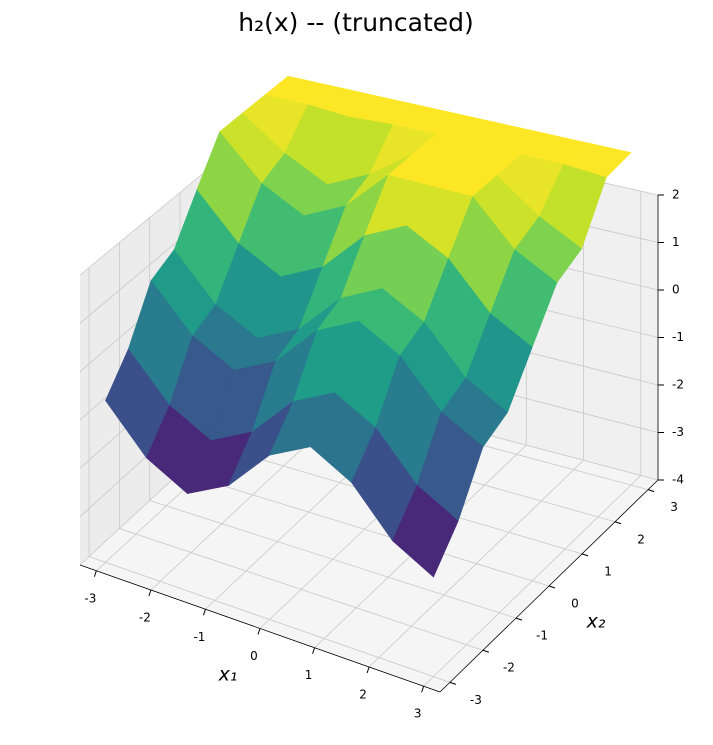 Image resolution: width=713 pixels, height=745 pixels. What do you see at coordinates (575, 604) in the screenshot?
I see `y-tick-label: 0` at bounding box center [575, 604].